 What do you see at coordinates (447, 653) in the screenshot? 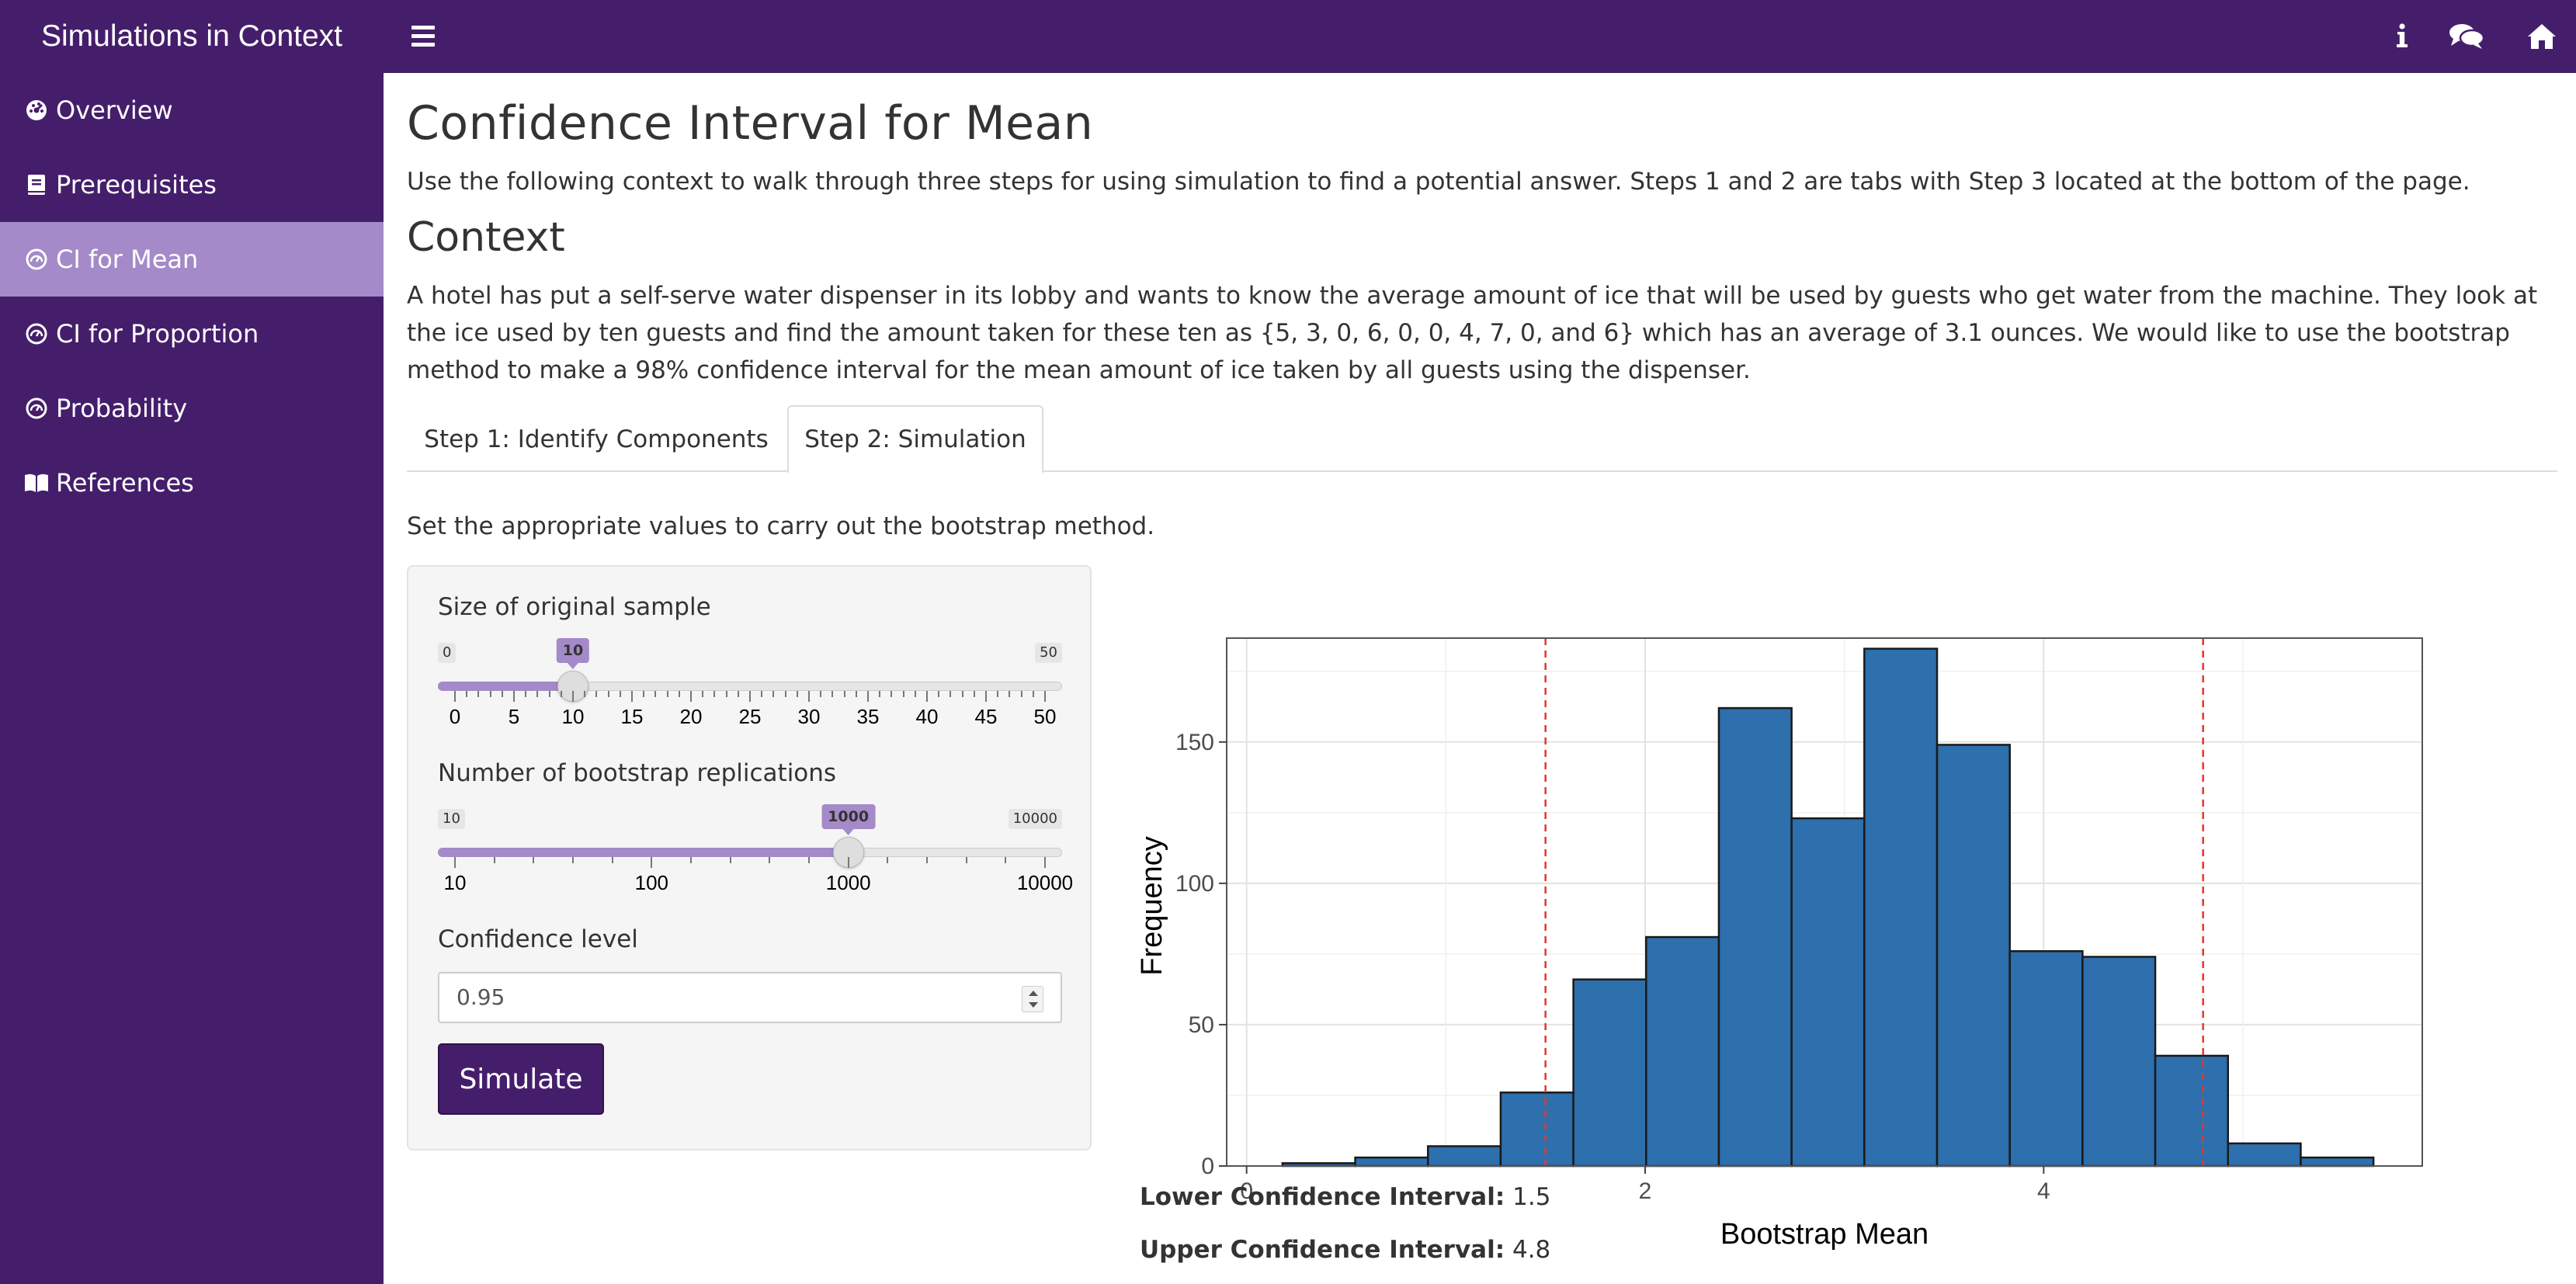
I see `slider-min-label: 0` at bounding box center [447, 653].